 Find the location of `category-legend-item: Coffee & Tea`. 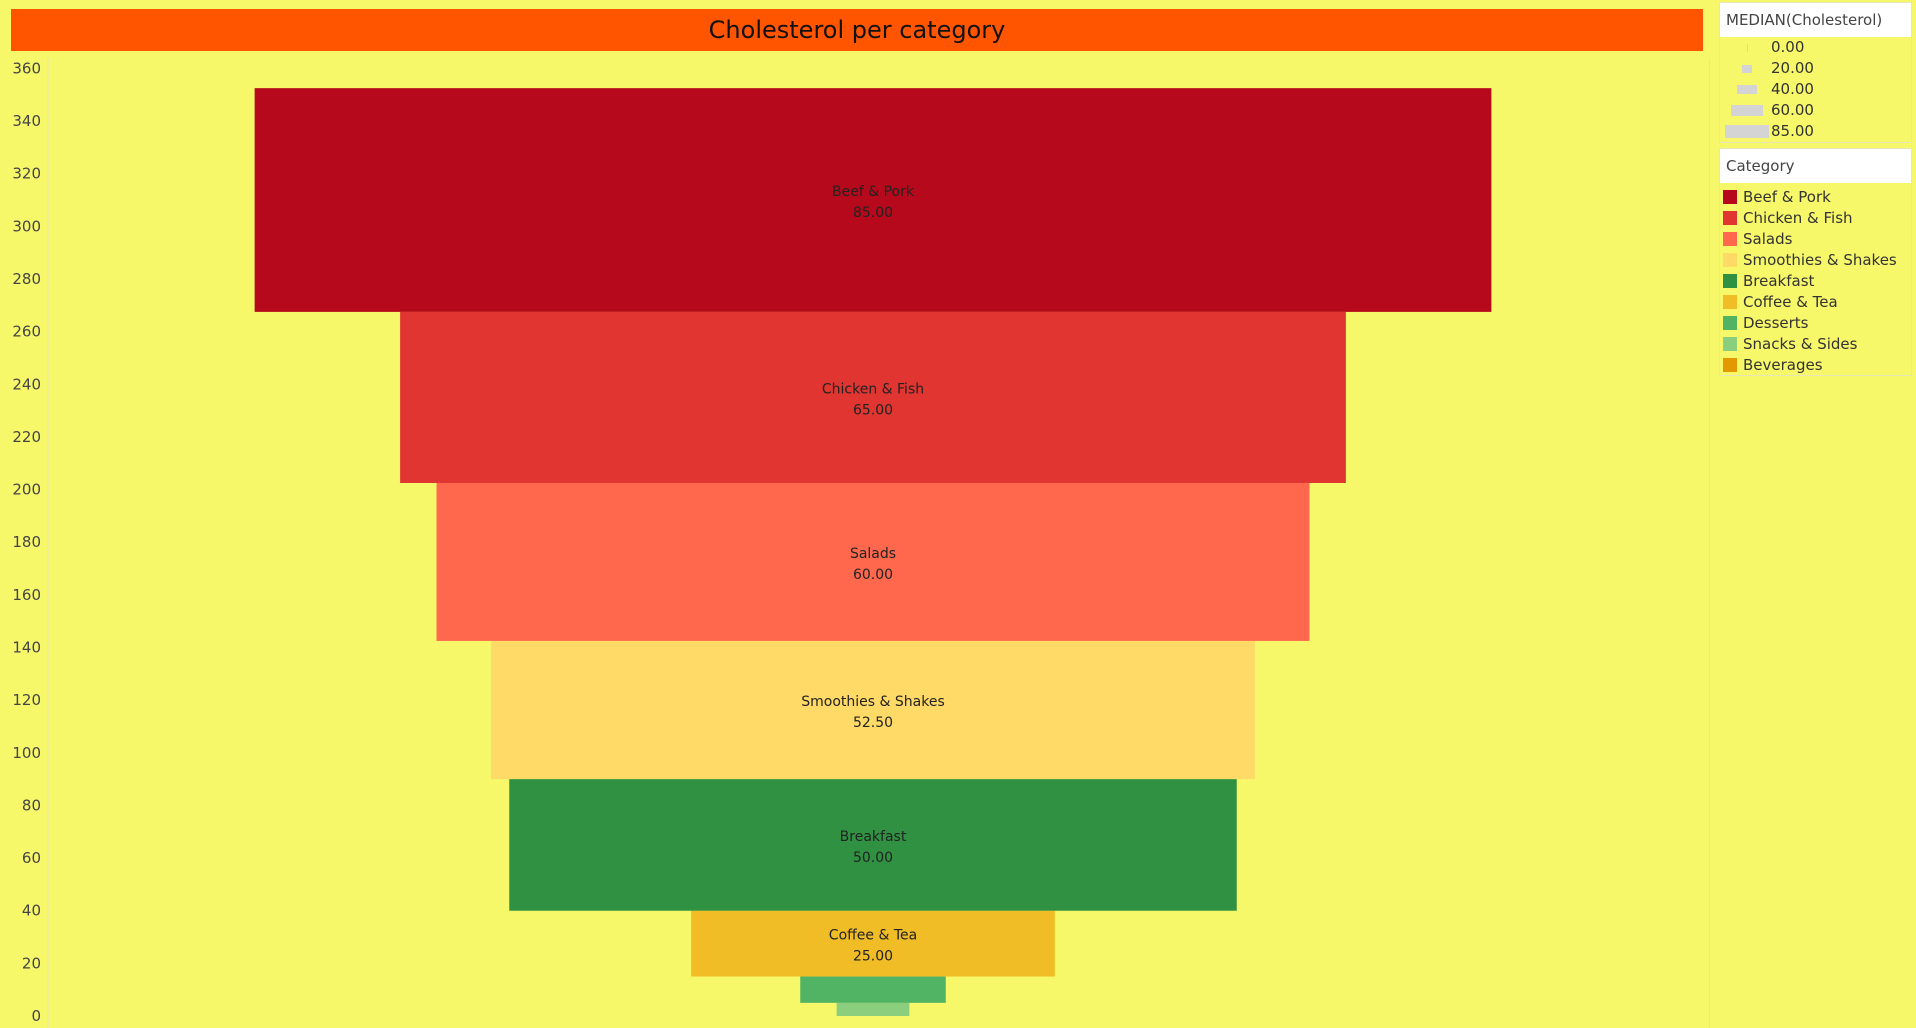

category-legend-item: Coffee & Tea is located at coordinates (1815, 301).